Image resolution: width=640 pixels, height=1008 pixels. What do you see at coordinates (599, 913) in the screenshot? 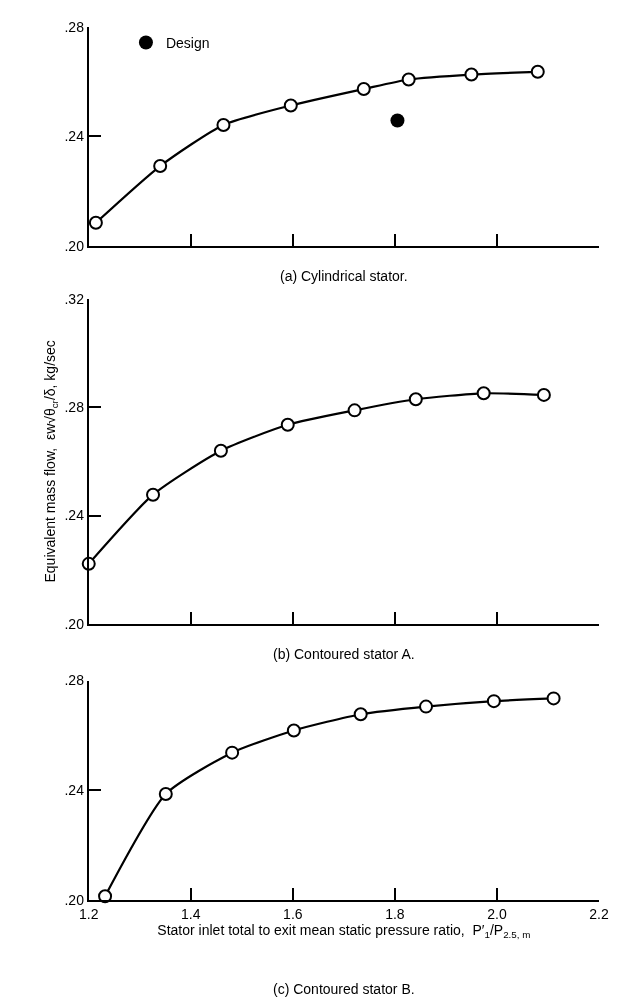
I see `x-tick-label: 2.2` at bounding box center [599, 913].